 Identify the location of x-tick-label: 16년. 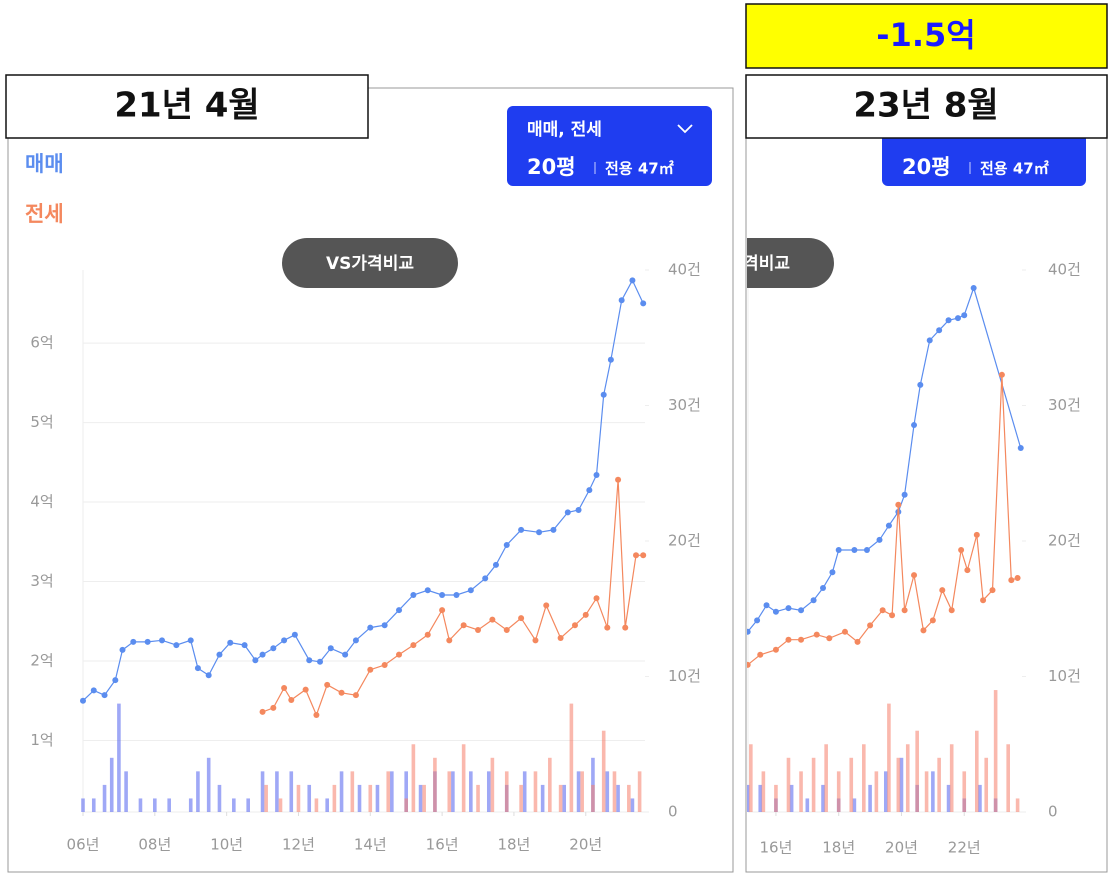
(442, 845).